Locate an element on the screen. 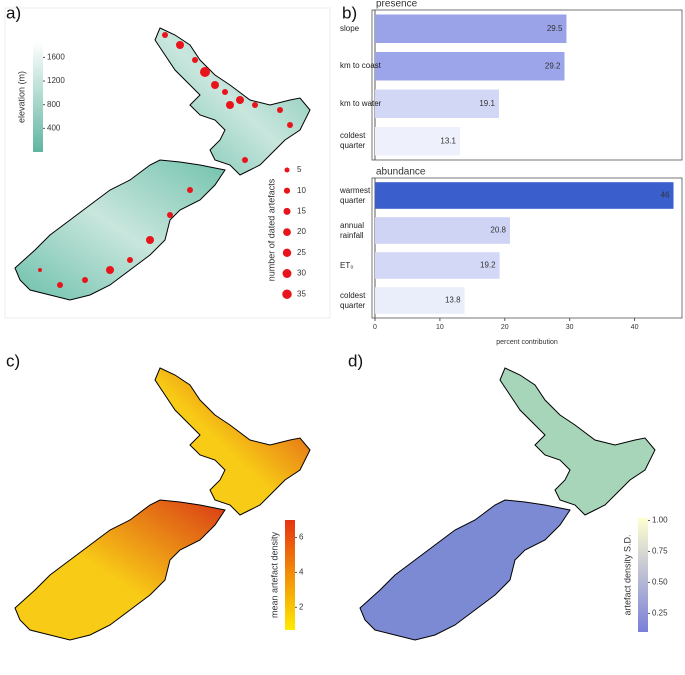  colorbar-tick-label: 0.75 is located at coordinates (660, 551).